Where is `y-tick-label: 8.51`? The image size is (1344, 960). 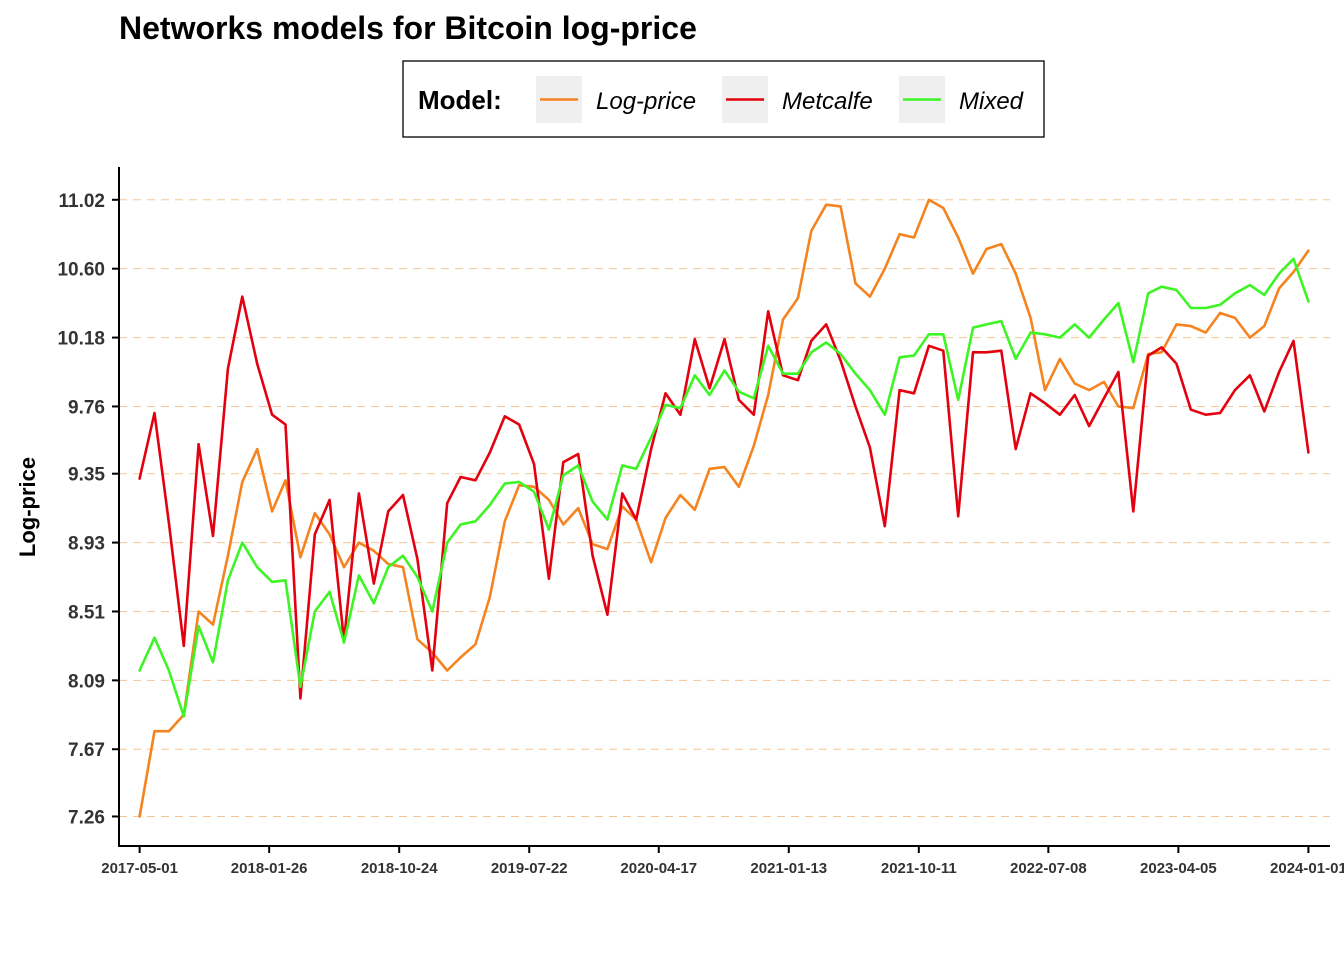
y-tick-label: 8.51 is located at coordinates (86, 612).